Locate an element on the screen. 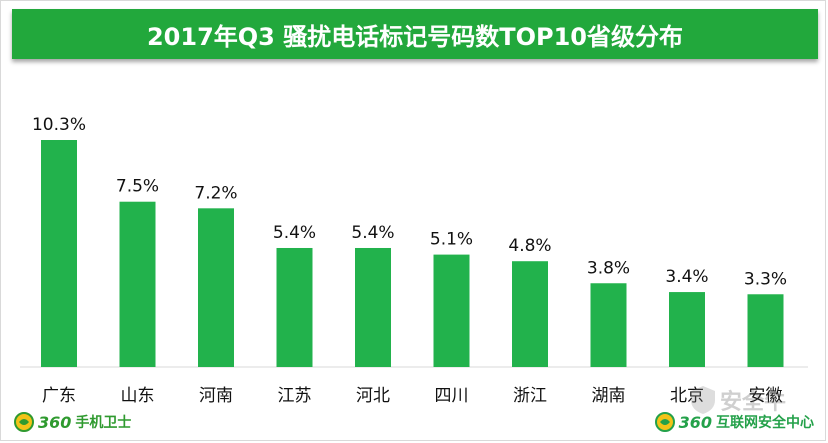  category-label-1: 山东 is located at coordinates (138, 396).